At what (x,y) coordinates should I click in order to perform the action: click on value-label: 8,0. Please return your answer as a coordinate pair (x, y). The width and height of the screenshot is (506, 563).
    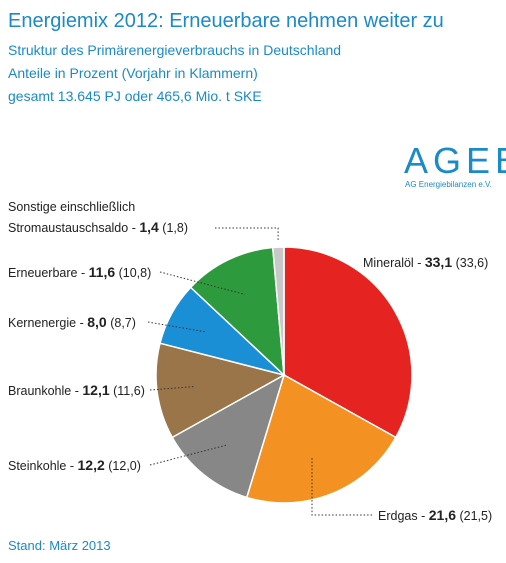
    Looking at the image, I should click on (97, 322).